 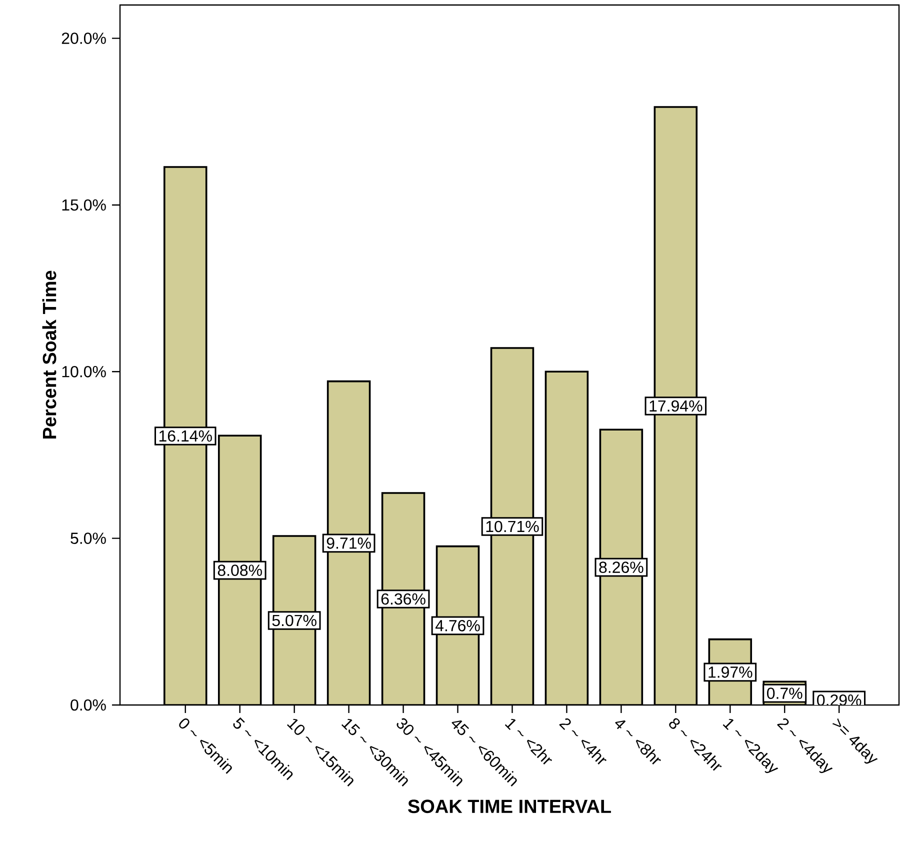 I want to click on data-label: 16.14%, so click(x=185, y=436).